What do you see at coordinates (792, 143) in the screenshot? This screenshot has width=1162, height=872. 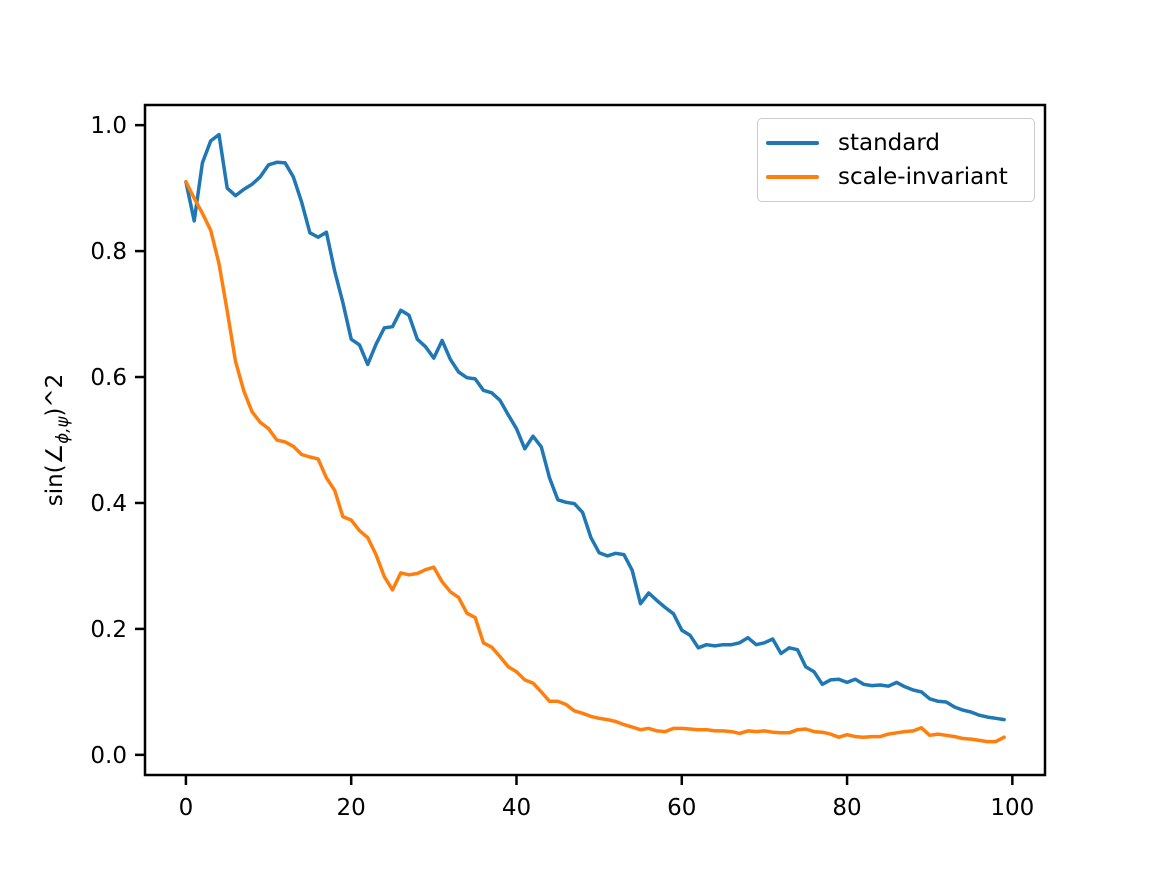 I see `legend-swatch-standard` at bounding box center [792, 143].